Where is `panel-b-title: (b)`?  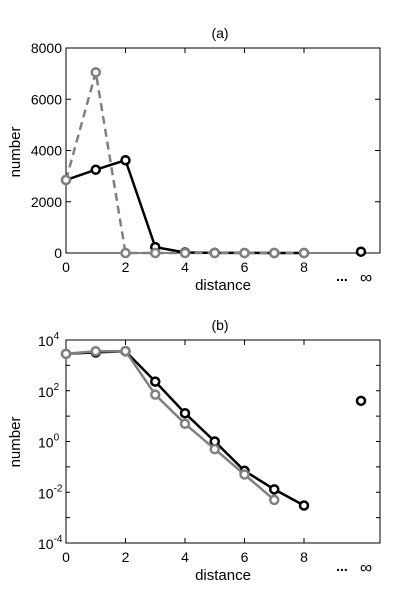
panel-b-title: (b) is located at coordinates (219, 325).